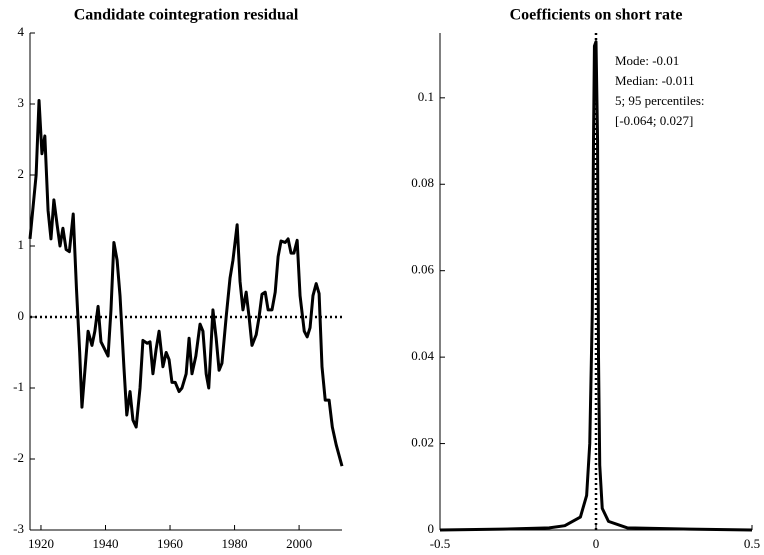  Describe the element at coordinates (596, 543) in the screenshot. I see `x-tick-label: 0` at that location.